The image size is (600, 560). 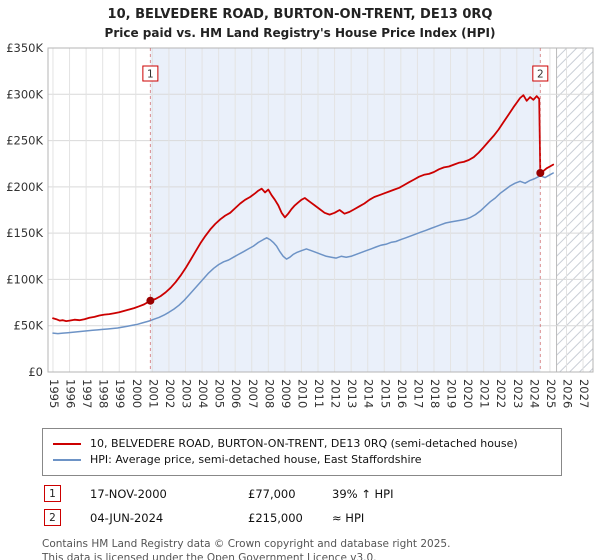 I want to click on sale-date-1: 17-NOV-2000, so click(x=128, y=493).